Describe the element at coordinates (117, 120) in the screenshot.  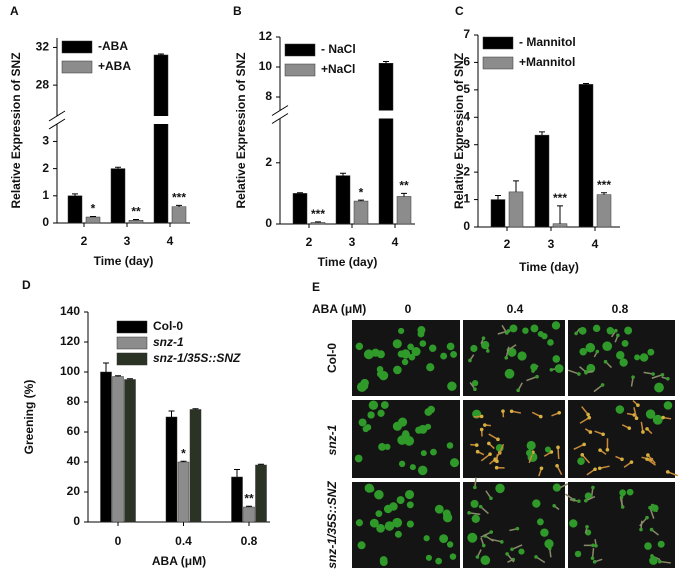
I see `axis-break` at that location.